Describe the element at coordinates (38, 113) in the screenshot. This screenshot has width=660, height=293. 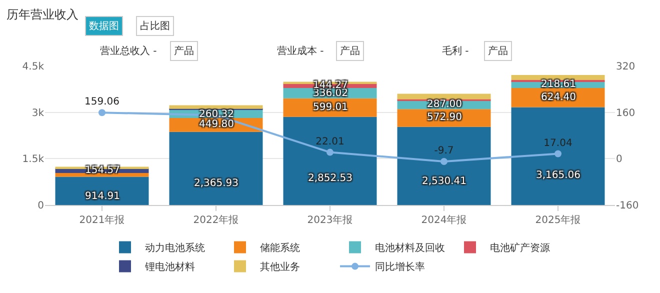
I see `y-tick-label: 3k` at that location.